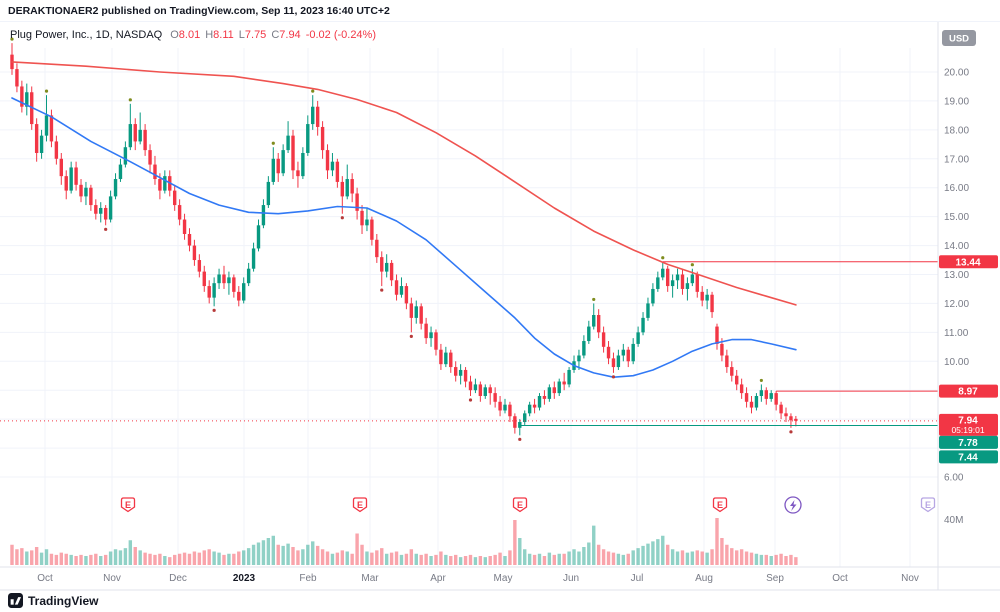 Image resolution: width=1000 pixels, height=612 pixels. I want to click on price-badge, so click(968, 457).